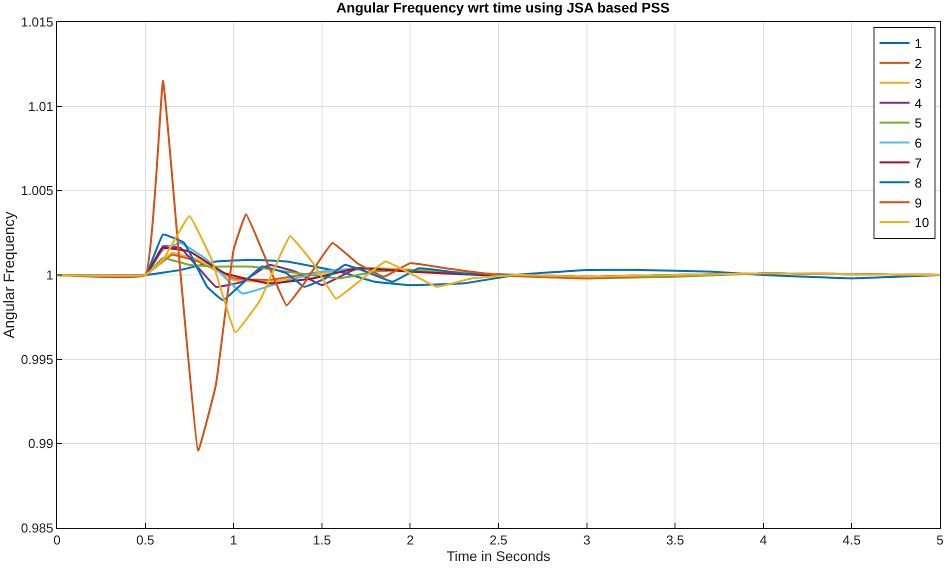 Image resolution: width=949 pixels, height=581 pixels. Describe the element at coordinates (851, 540) in the screenshot. I see `x-tick-label: 4.5` at that location.